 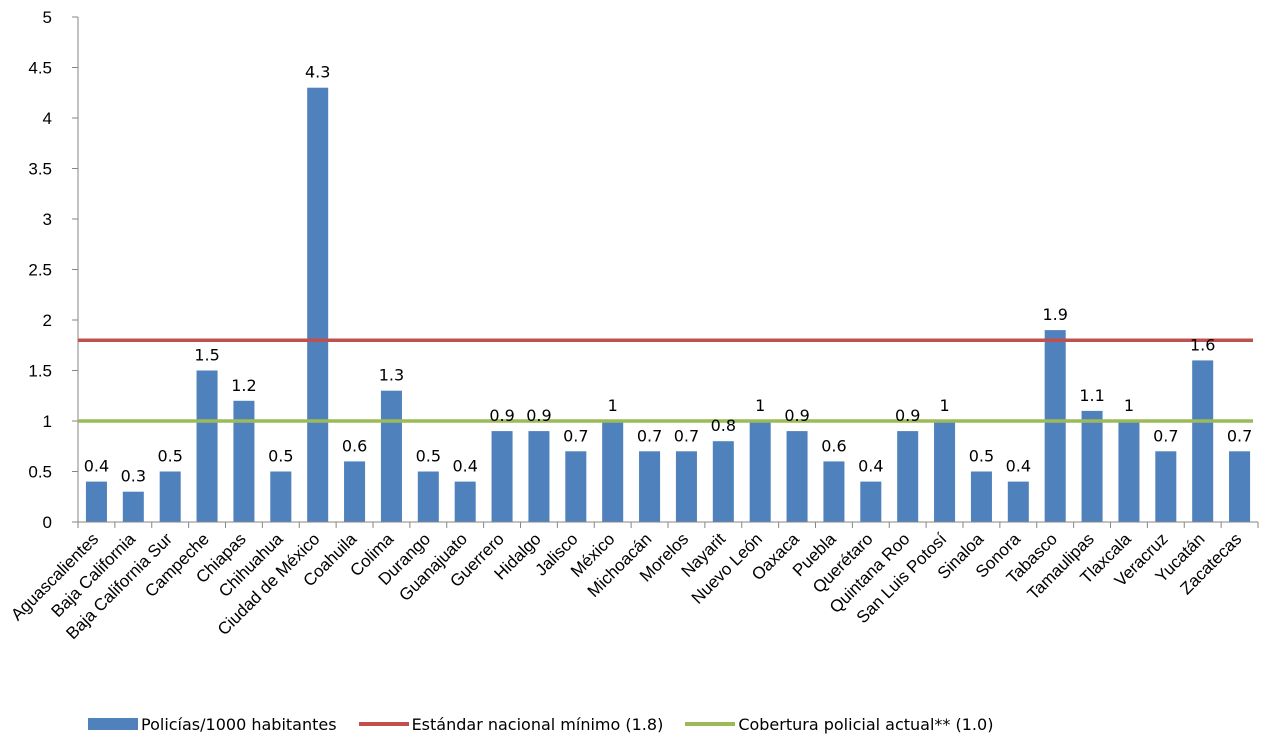 What do you see at coordinates (537, 724) in the screenshot?
I see `legend-label-estandar: Estándar nacional mínimo (1.8)` at bounding box center [537, 724].